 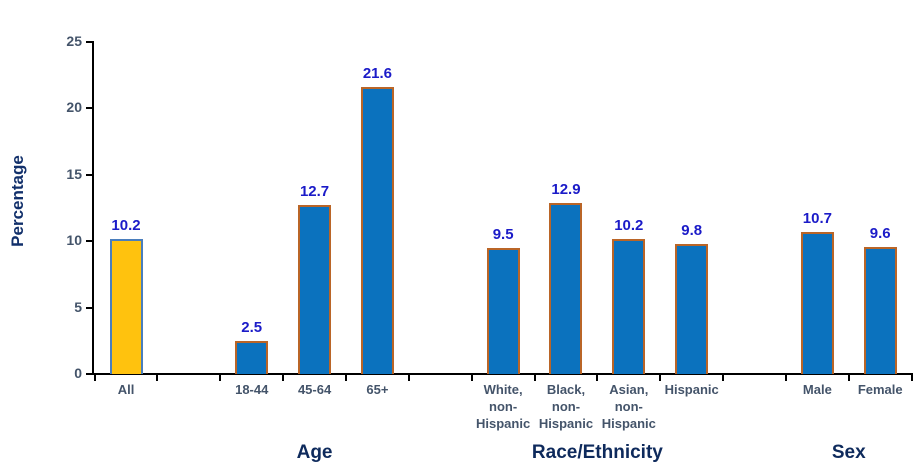 I want to click on y-axis-line, so click(x=93, y=208).